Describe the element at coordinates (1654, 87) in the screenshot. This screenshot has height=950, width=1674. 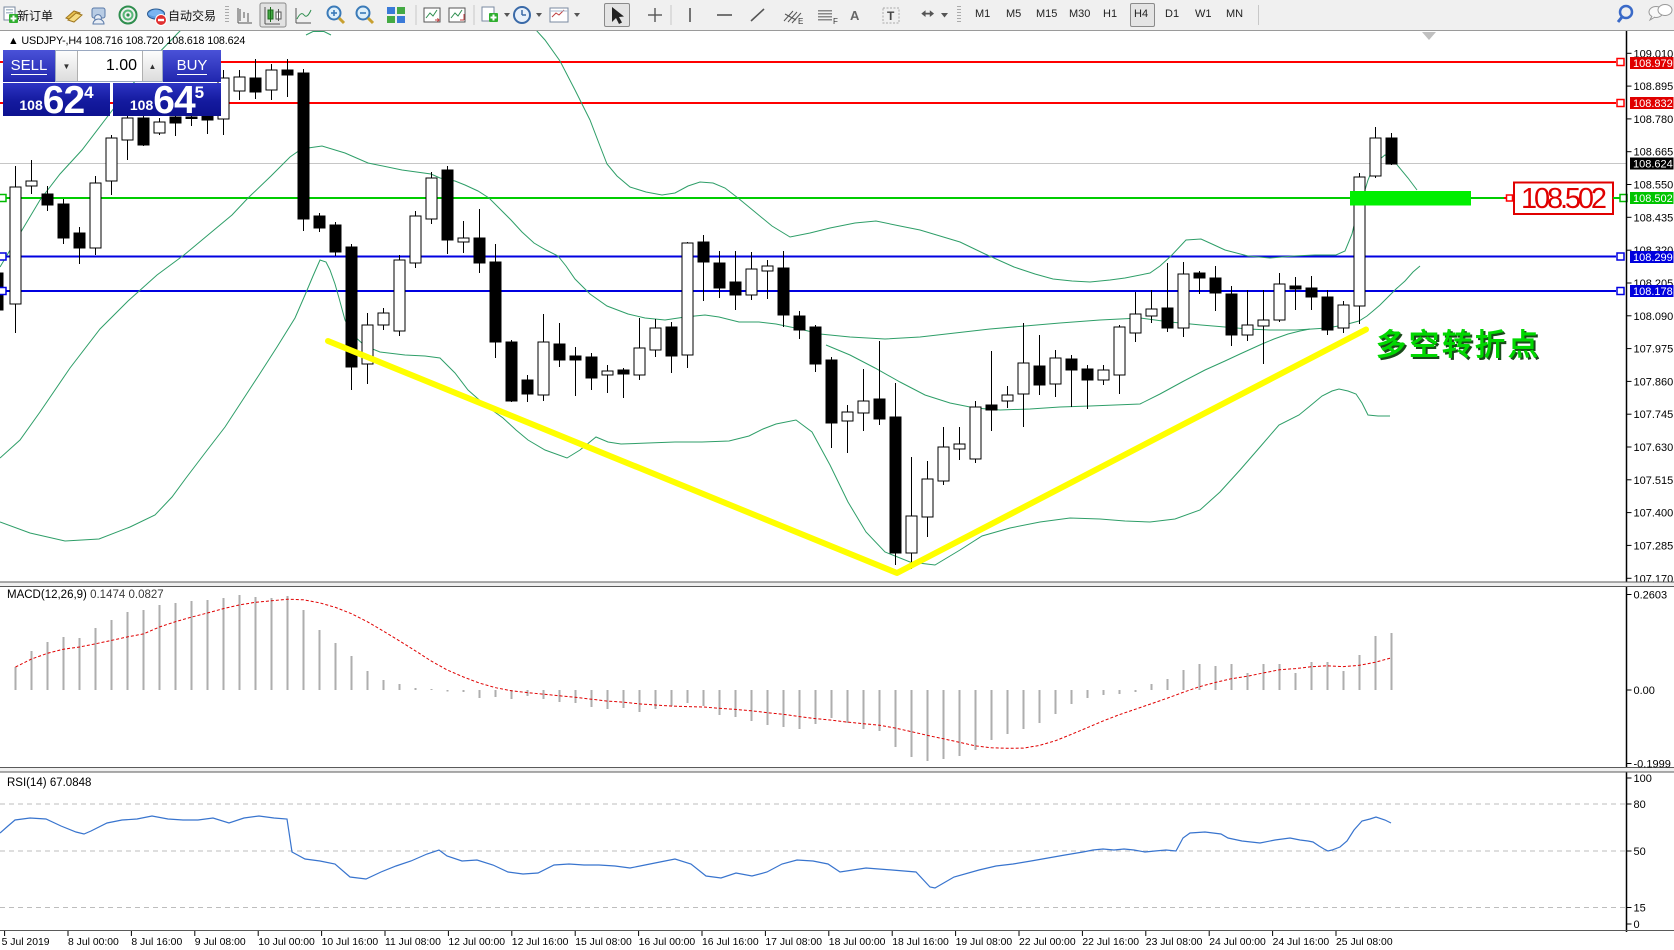
I see `svg-text: 108.895` at that location.